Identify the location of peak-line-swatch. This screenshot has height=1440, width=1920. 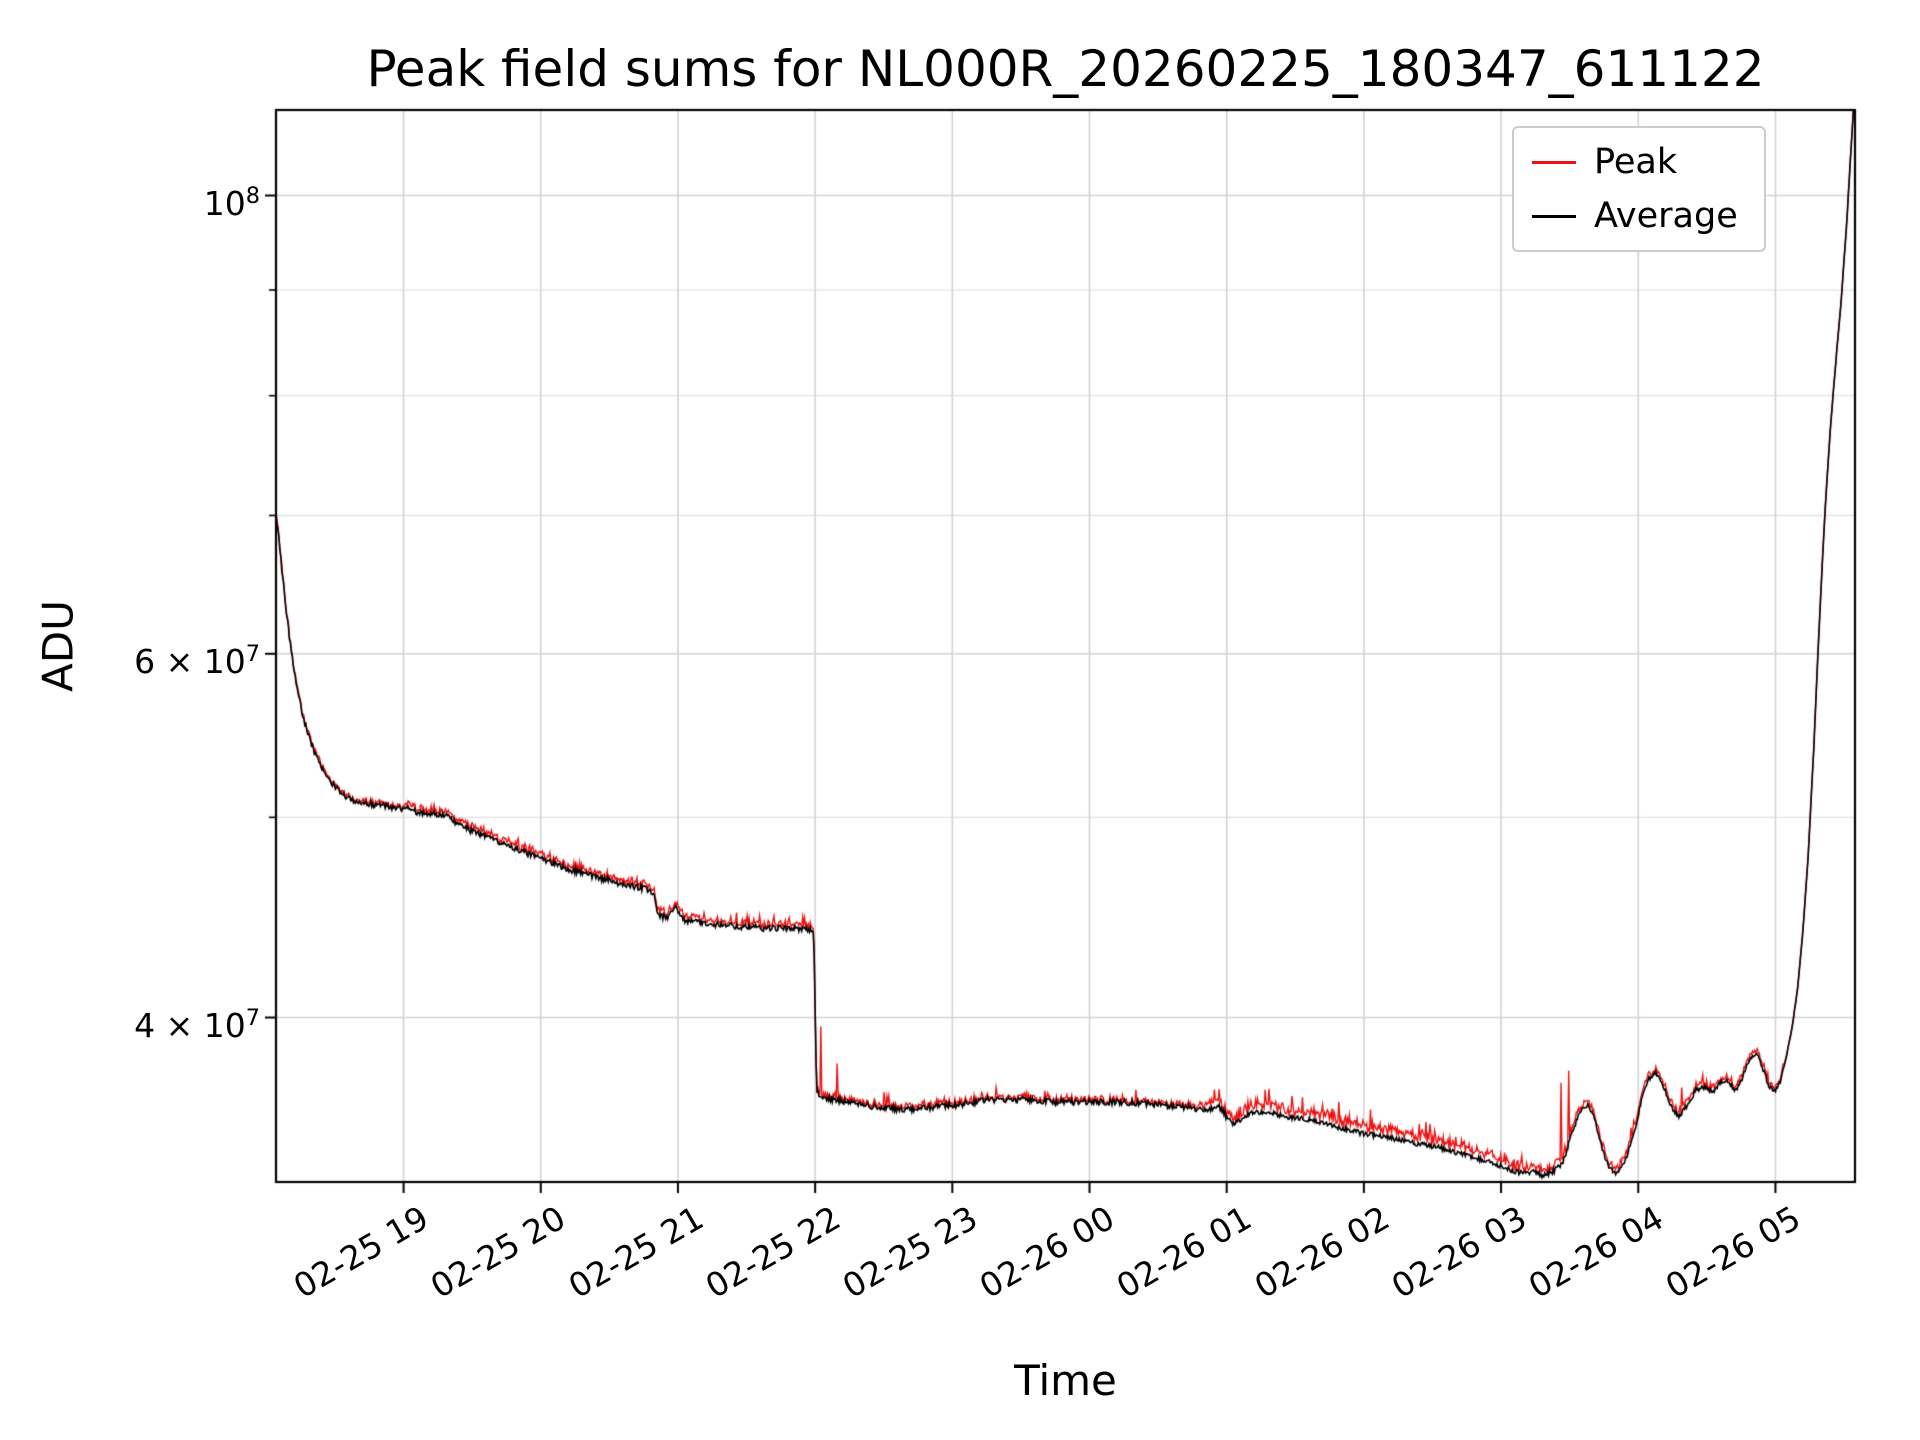
(1554, 162).